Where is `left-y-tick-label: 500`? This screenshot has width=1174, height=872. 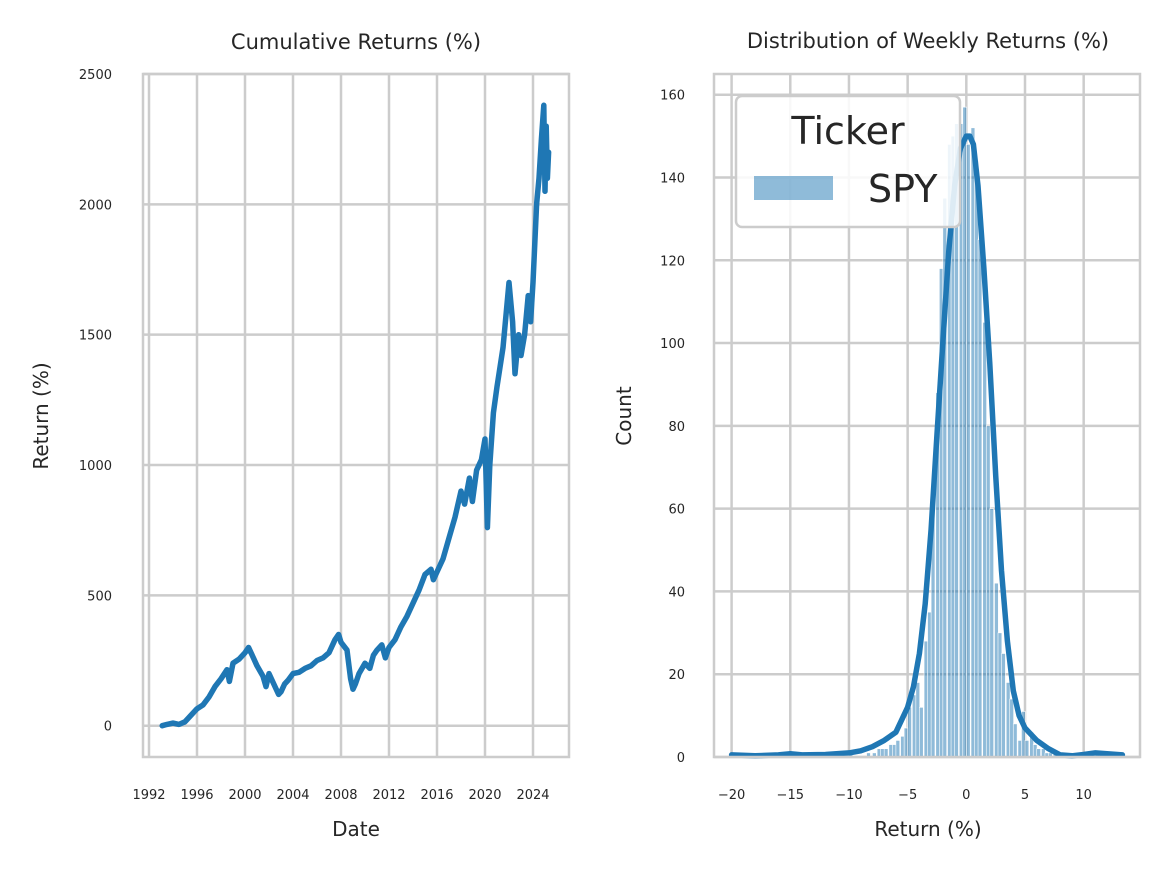
left-y-tick-label: 500 is located at coordinates (99, 596).